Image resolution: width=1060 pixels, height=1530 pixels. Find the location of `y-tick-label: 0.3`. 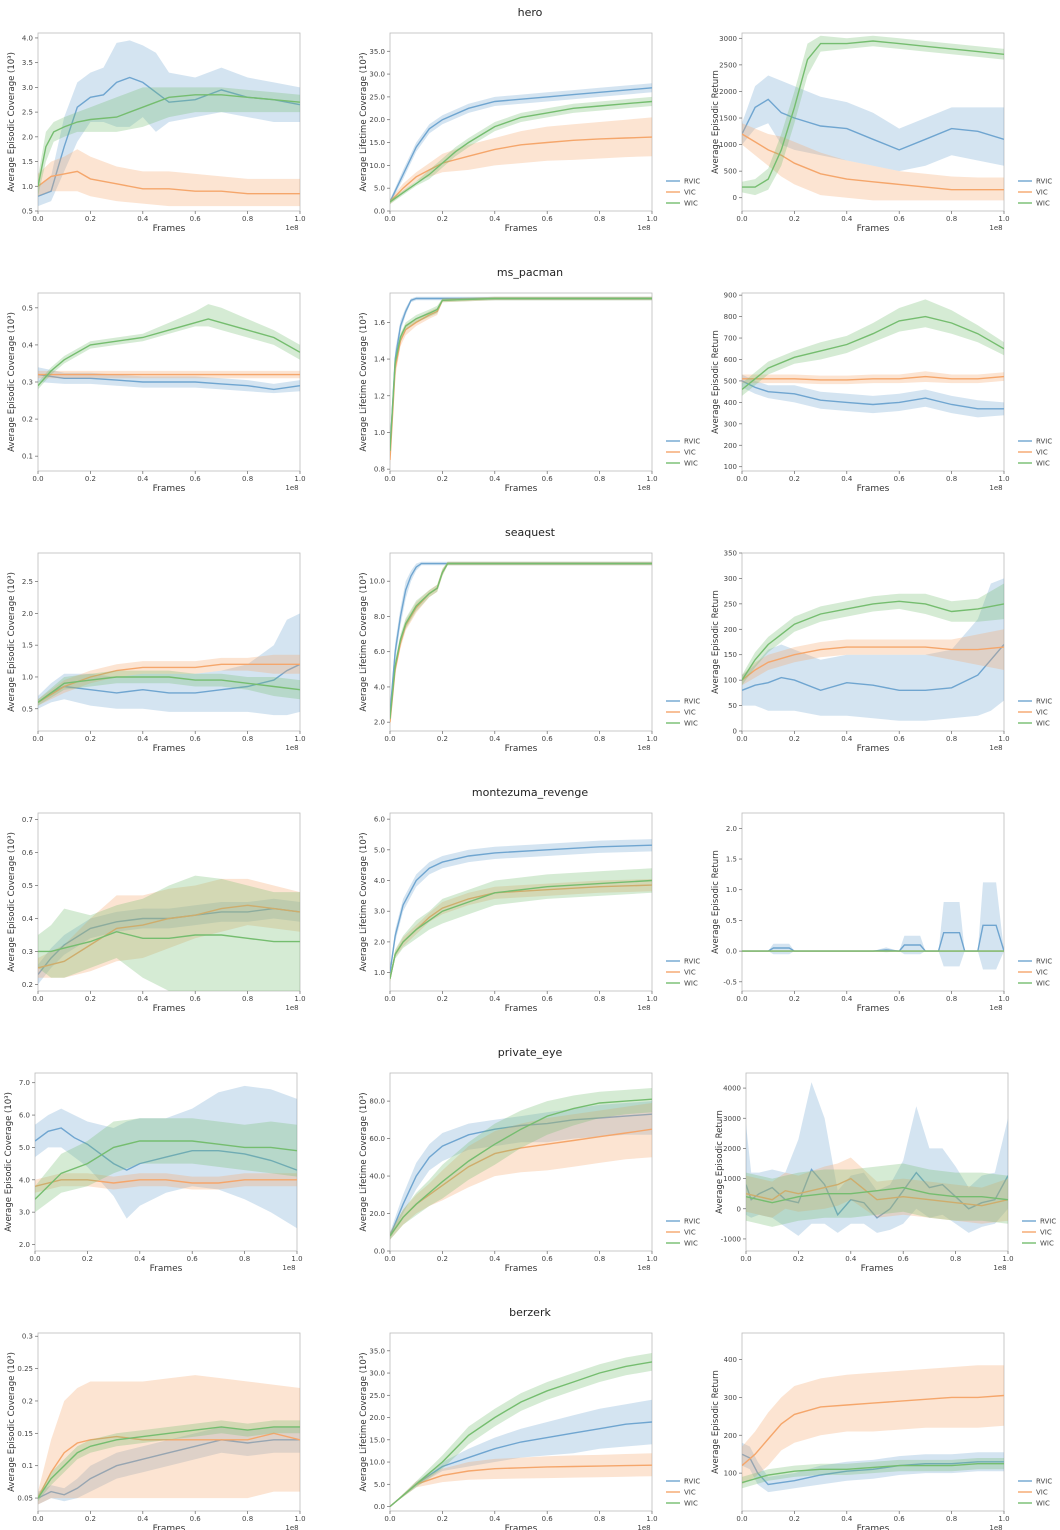

y-tick-label: 0.3 is located at coordinates (27, 1337).